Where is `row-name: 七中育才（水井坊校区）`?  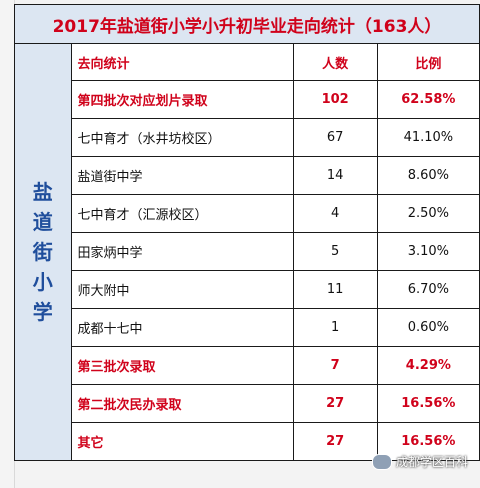 row-name: 七中育才（水井坊校区） is located at coordinates (182, 137).